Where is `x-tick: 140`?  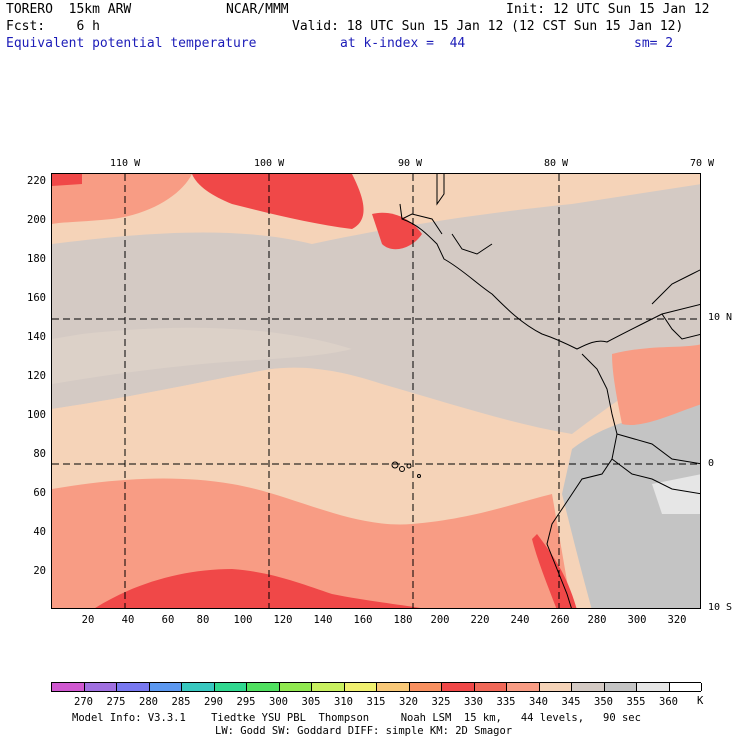 x-tick: 140 is located at coordinates (323, 620).